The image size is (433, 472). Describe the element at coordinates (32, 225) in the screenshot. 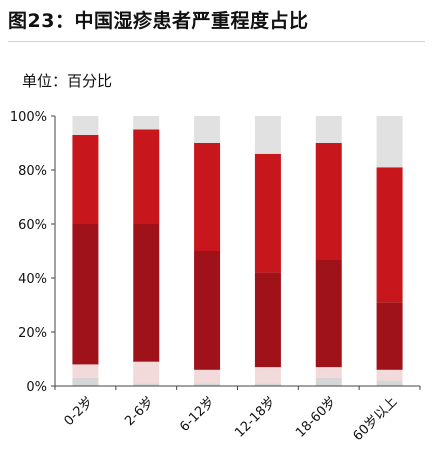

I see `y-tick-label: 60%` at that location.